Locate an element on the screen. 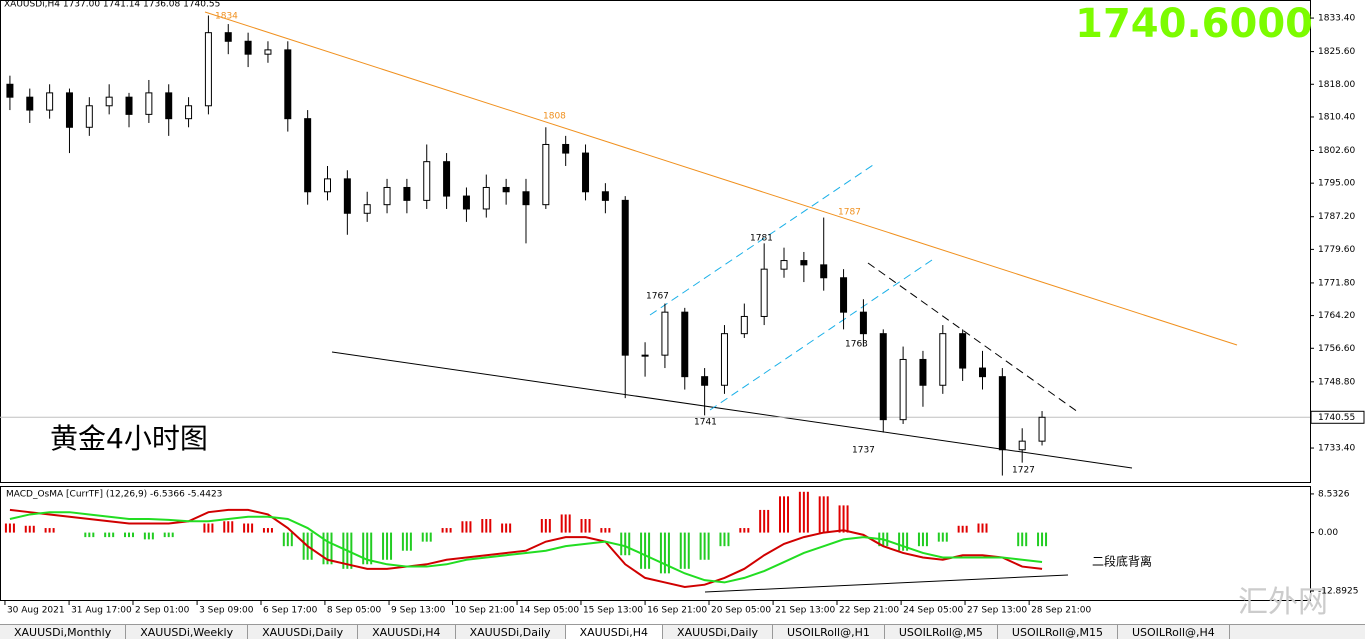 The height and width of the screenshot is (639, 1365). annotation: 1727 is located at coordinates (1023, 471).